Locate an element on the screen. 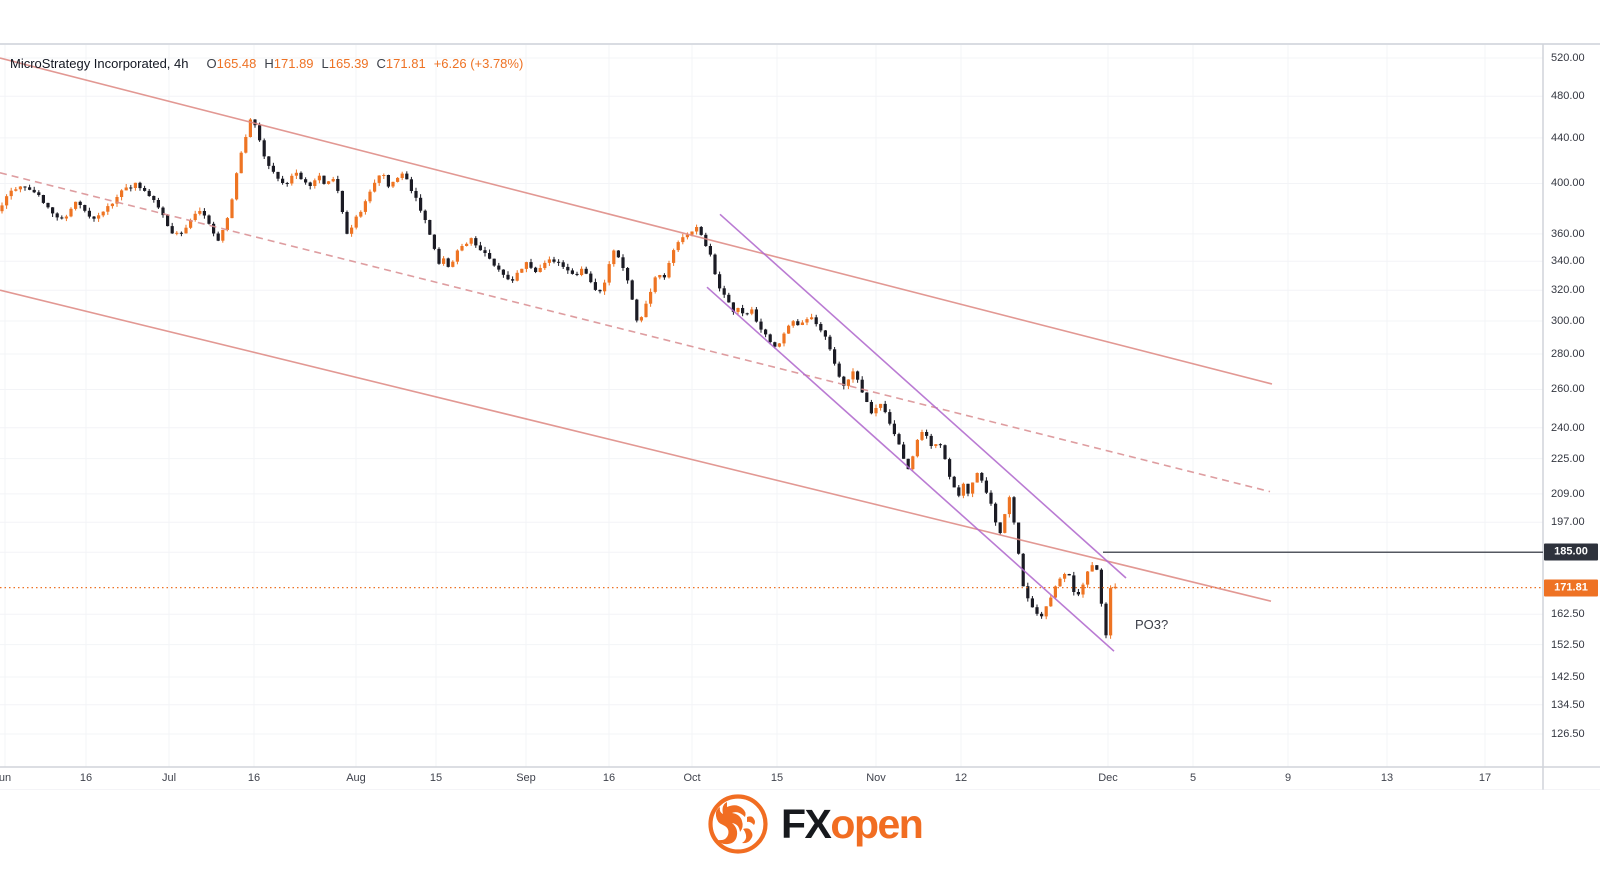 This screenshot has height=879, width=1600. high-label: H is located at coordinates (269, 63).